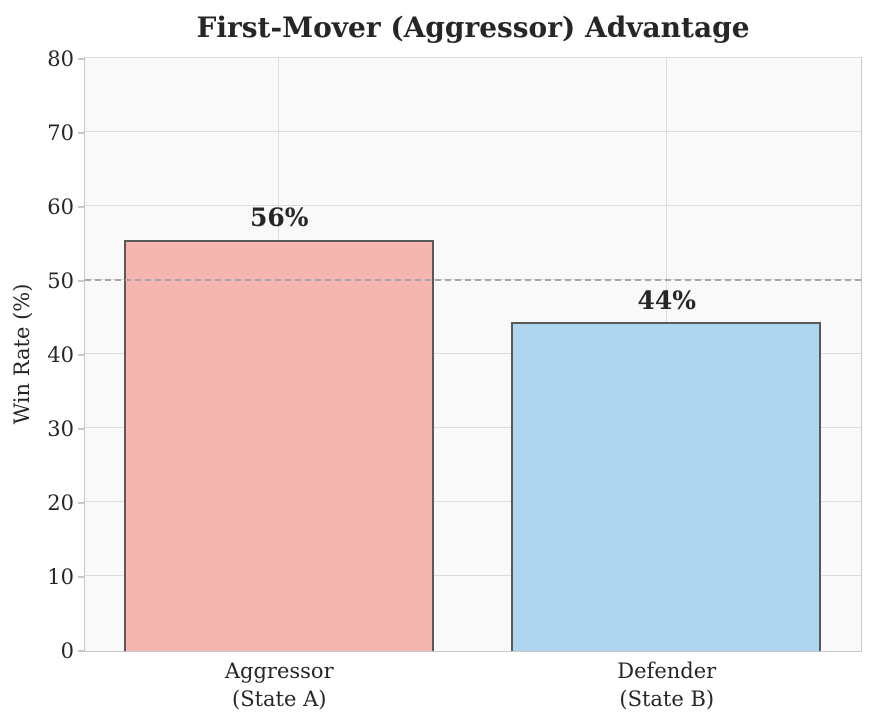 Image resolution: width=874 pixels, height=724 pixels. I want to click on y-tick-label-70: 70, so click(60, 132).